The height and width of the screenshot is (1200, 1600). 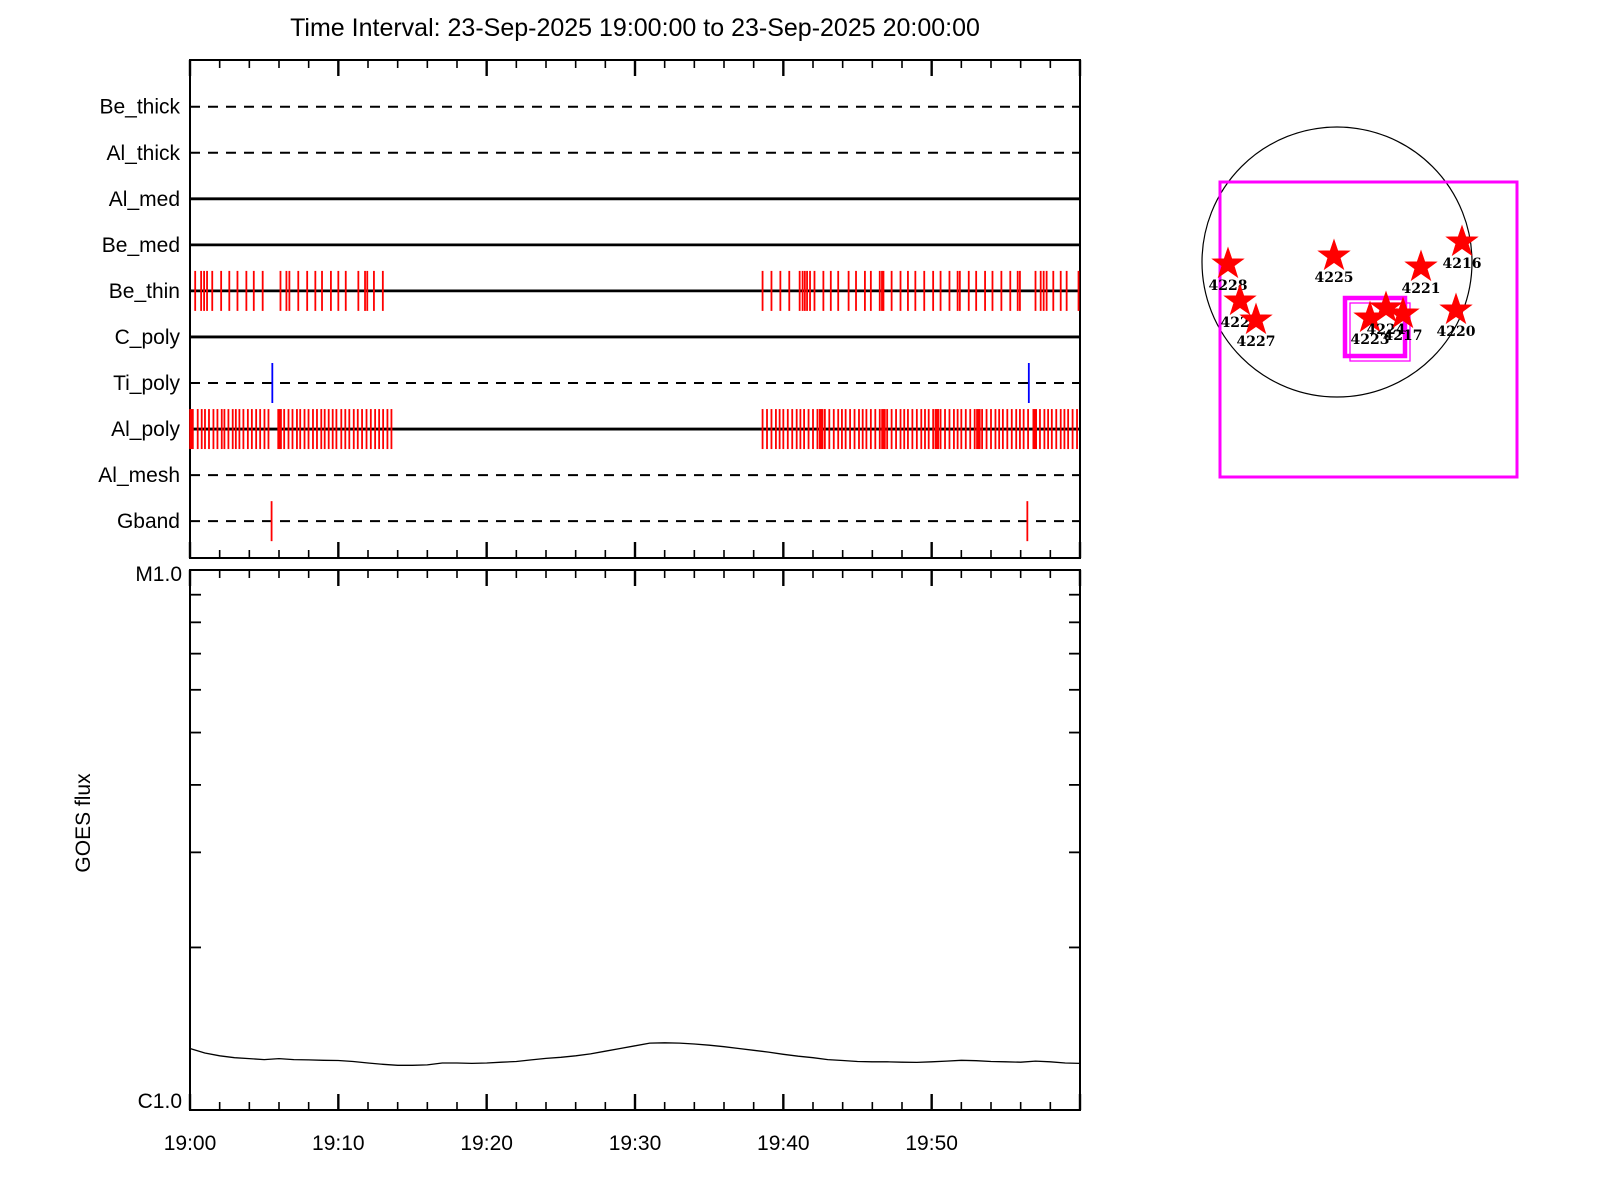 What do you see at coordinates (1403, 336) in the screenshot?
I see `active-region-label: 4217` at bounding box center [1403, 336].